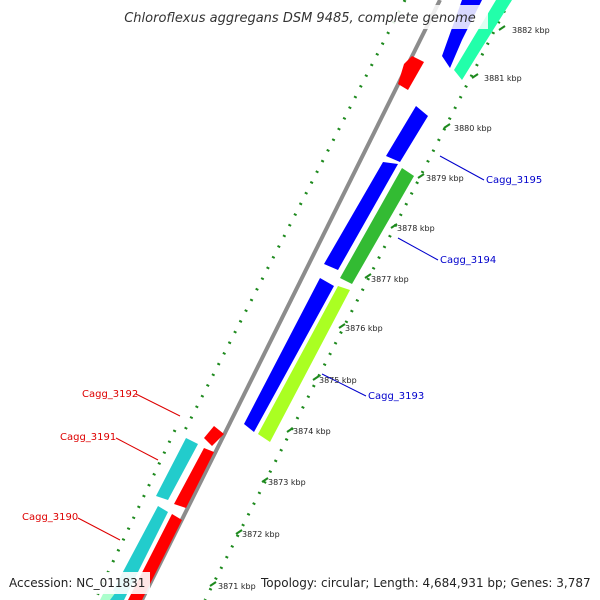 The height and width of the screenshot is (600, 600). Describe the element at coordinates (237, 586) in the screenshot. I see `tick-label-3871: 3871 kbp` at that location.